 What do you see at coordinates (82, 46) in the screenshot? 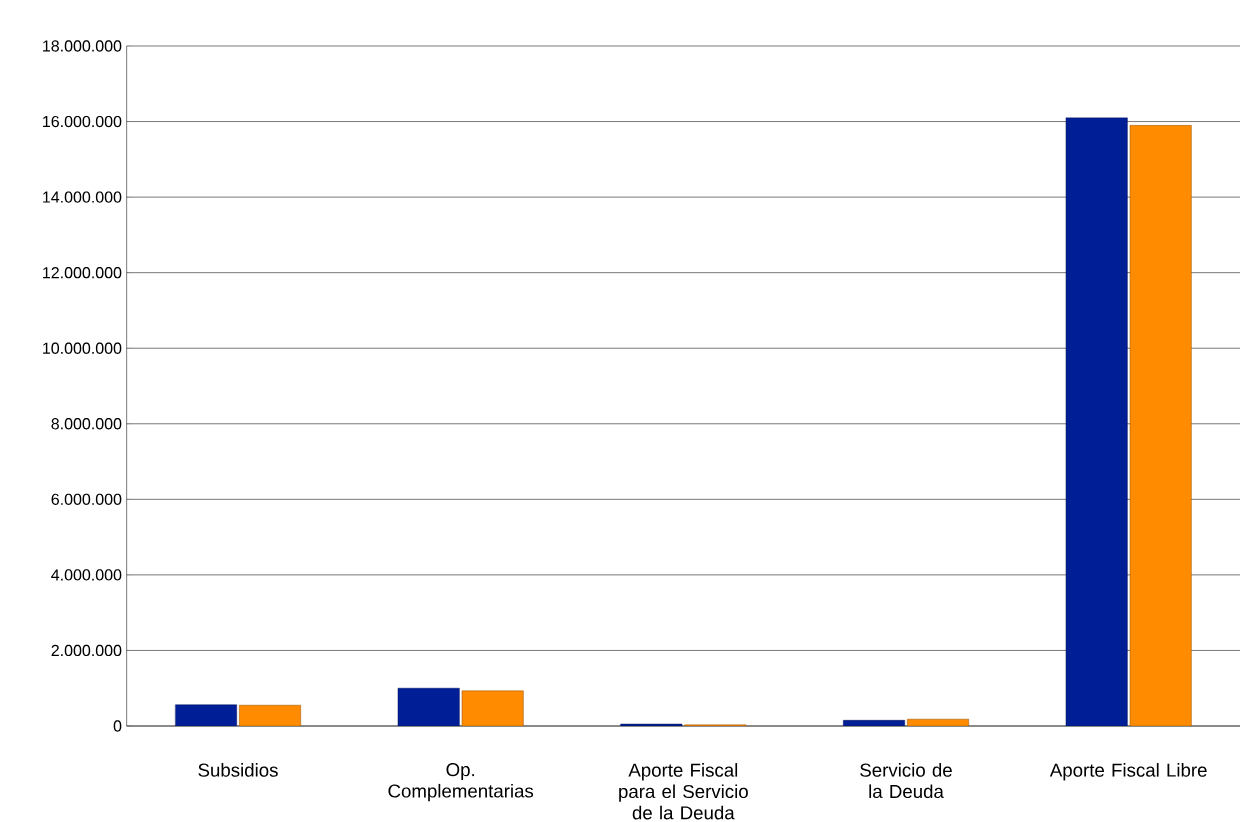
I see `y-tick-label: 18.000.000` at bounding box center [82, 46].